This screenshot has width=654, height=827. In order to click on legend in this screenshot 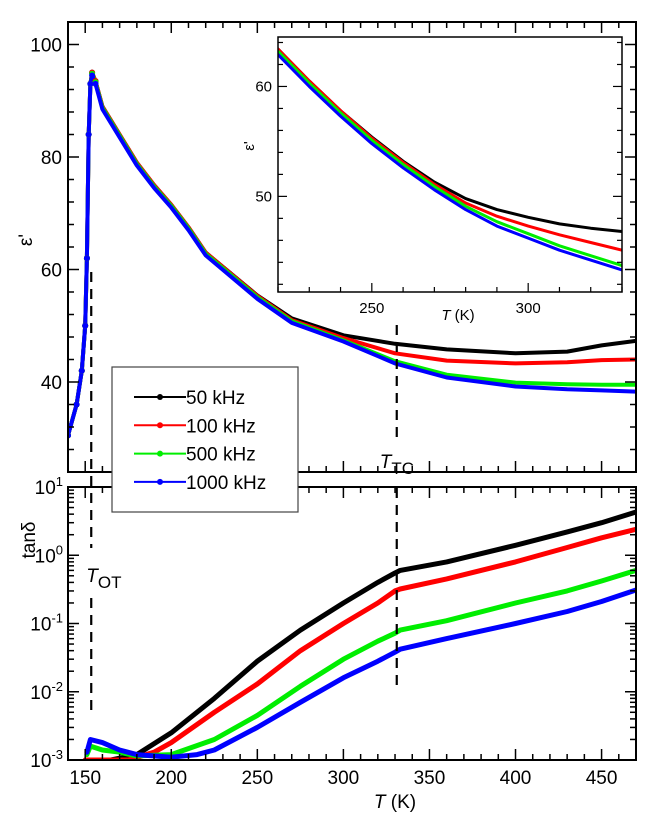, I will do `click(205, 439)`.